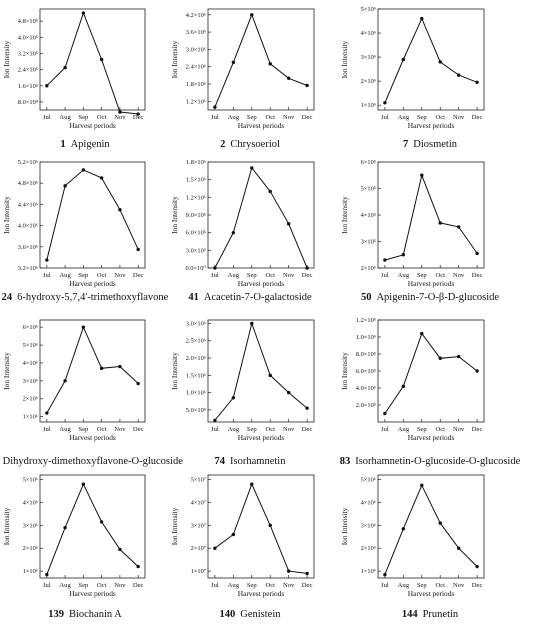 This screenshot has height=630, width=550. What do you see at coordinates (30, 327) in the screenshot?
I see `y-tick-label: 6×10⁶` at bounding box center [30, 327].